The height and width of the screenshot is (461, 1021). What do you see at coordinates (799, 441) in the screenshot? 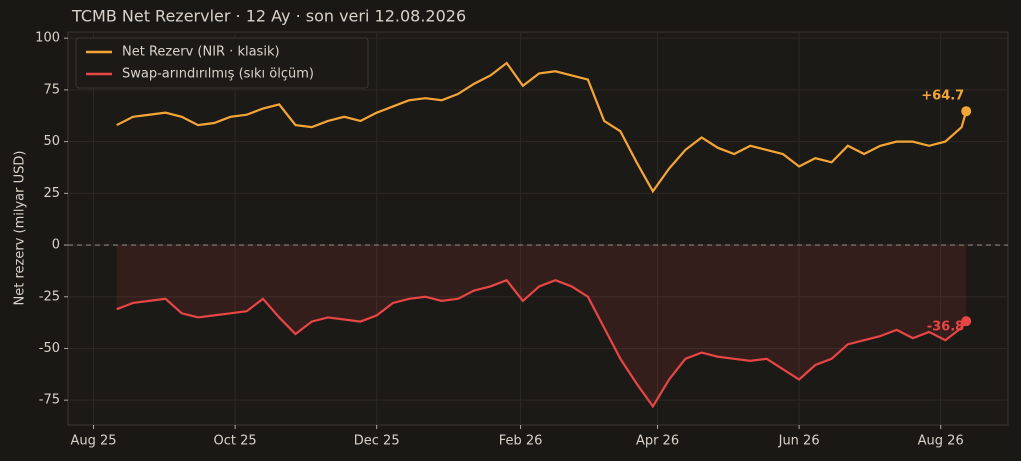
I see `x-tick-label: Jun 26` at bounding box center [799, 441].